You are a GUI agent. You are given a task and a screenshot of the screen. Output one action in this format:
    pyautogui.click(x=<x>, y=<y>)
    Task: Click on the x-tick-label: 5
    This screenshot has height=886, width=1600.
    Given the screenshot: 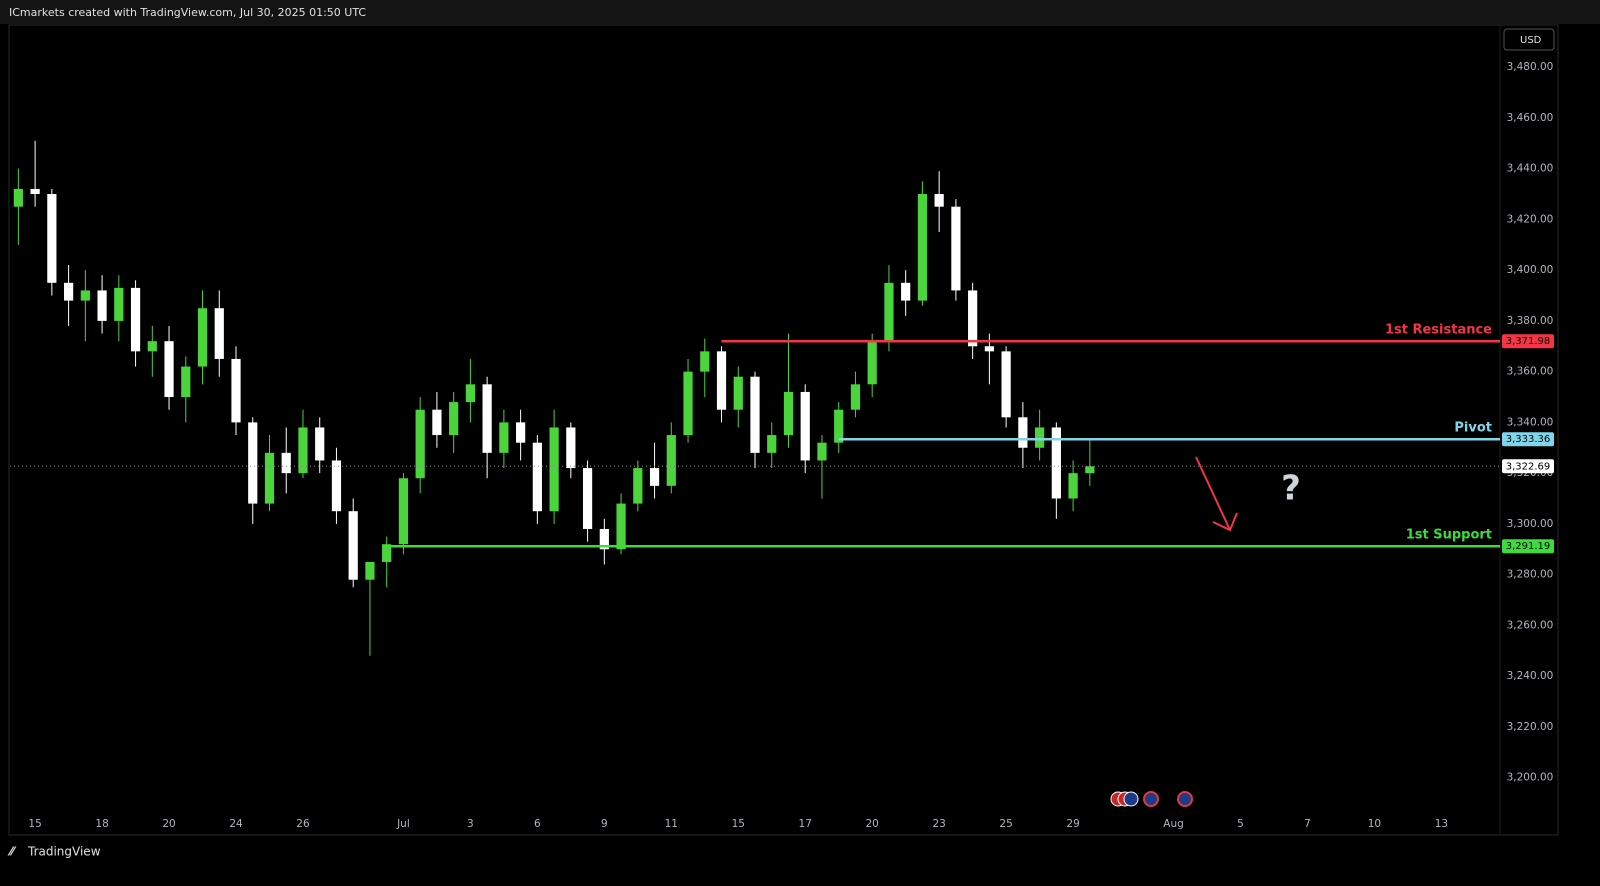 What is the action you would take?
    pyautogui.click(x=1240, y=824)
    